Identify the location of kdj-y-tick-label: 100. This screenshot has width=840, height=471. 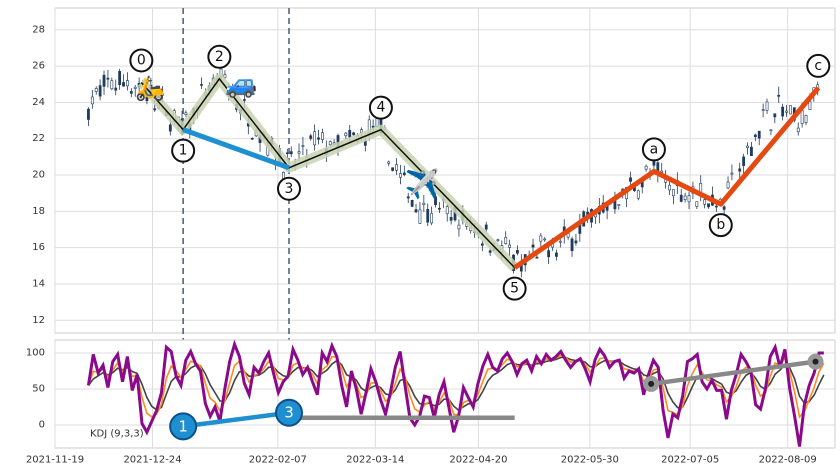
(35, 352).